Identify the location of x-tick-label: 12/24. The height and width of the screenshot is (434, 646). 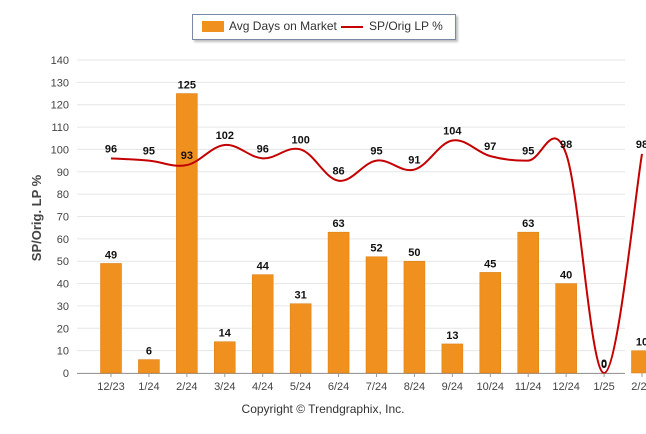
(566, 387).